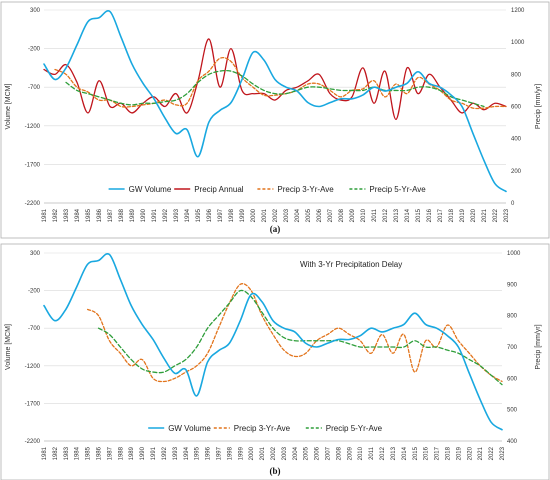 The height and width of the screenshot is (480, 550). Describe the element at coordinates (219, 189) in the screenshot. I see `legend-entry: Precip Annual` at that location.